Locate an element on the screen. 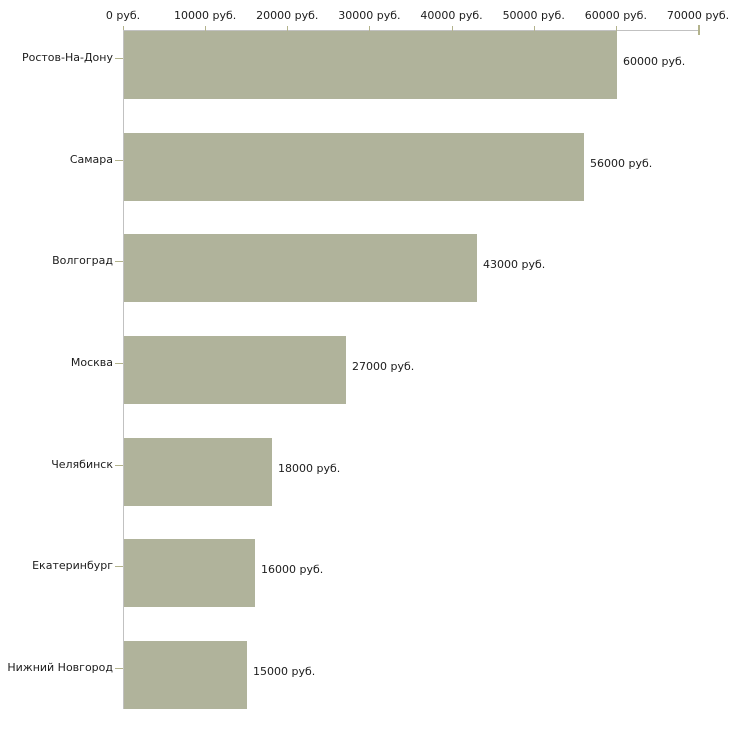 Image resolution: width=730 pixels, height=730 pixels. x-axis-tick-label: 70000 руб. is located at coordinates (698, 15).